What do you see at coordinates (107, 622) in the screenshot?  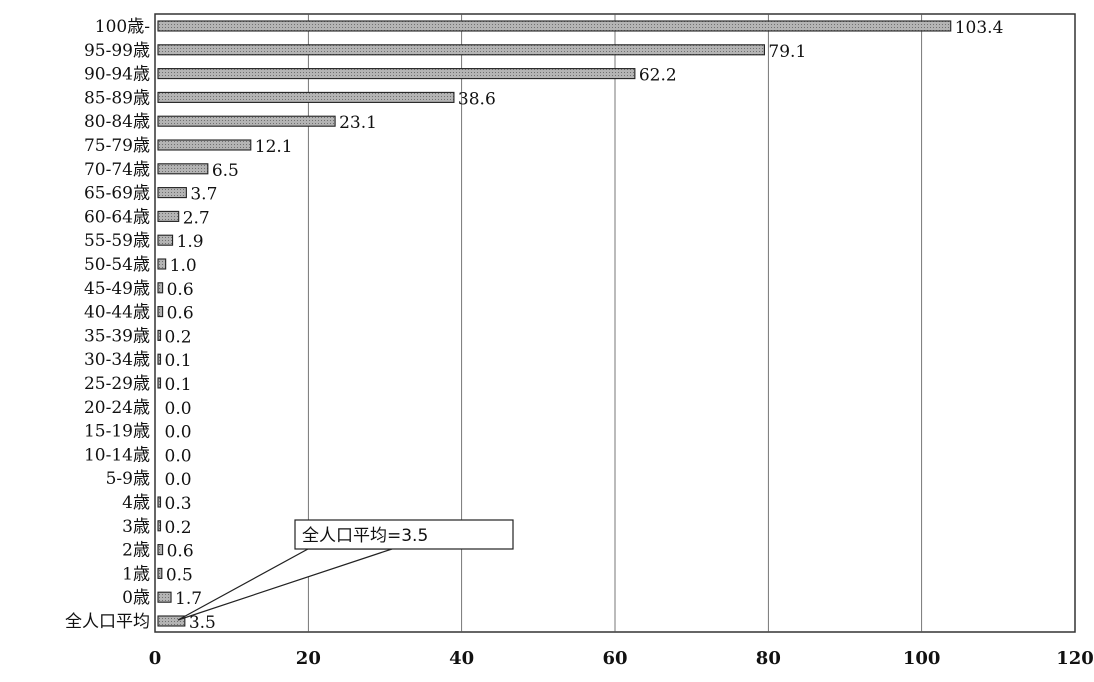 I see `category-label: 全人口平均` at bounding box center [107, 622].